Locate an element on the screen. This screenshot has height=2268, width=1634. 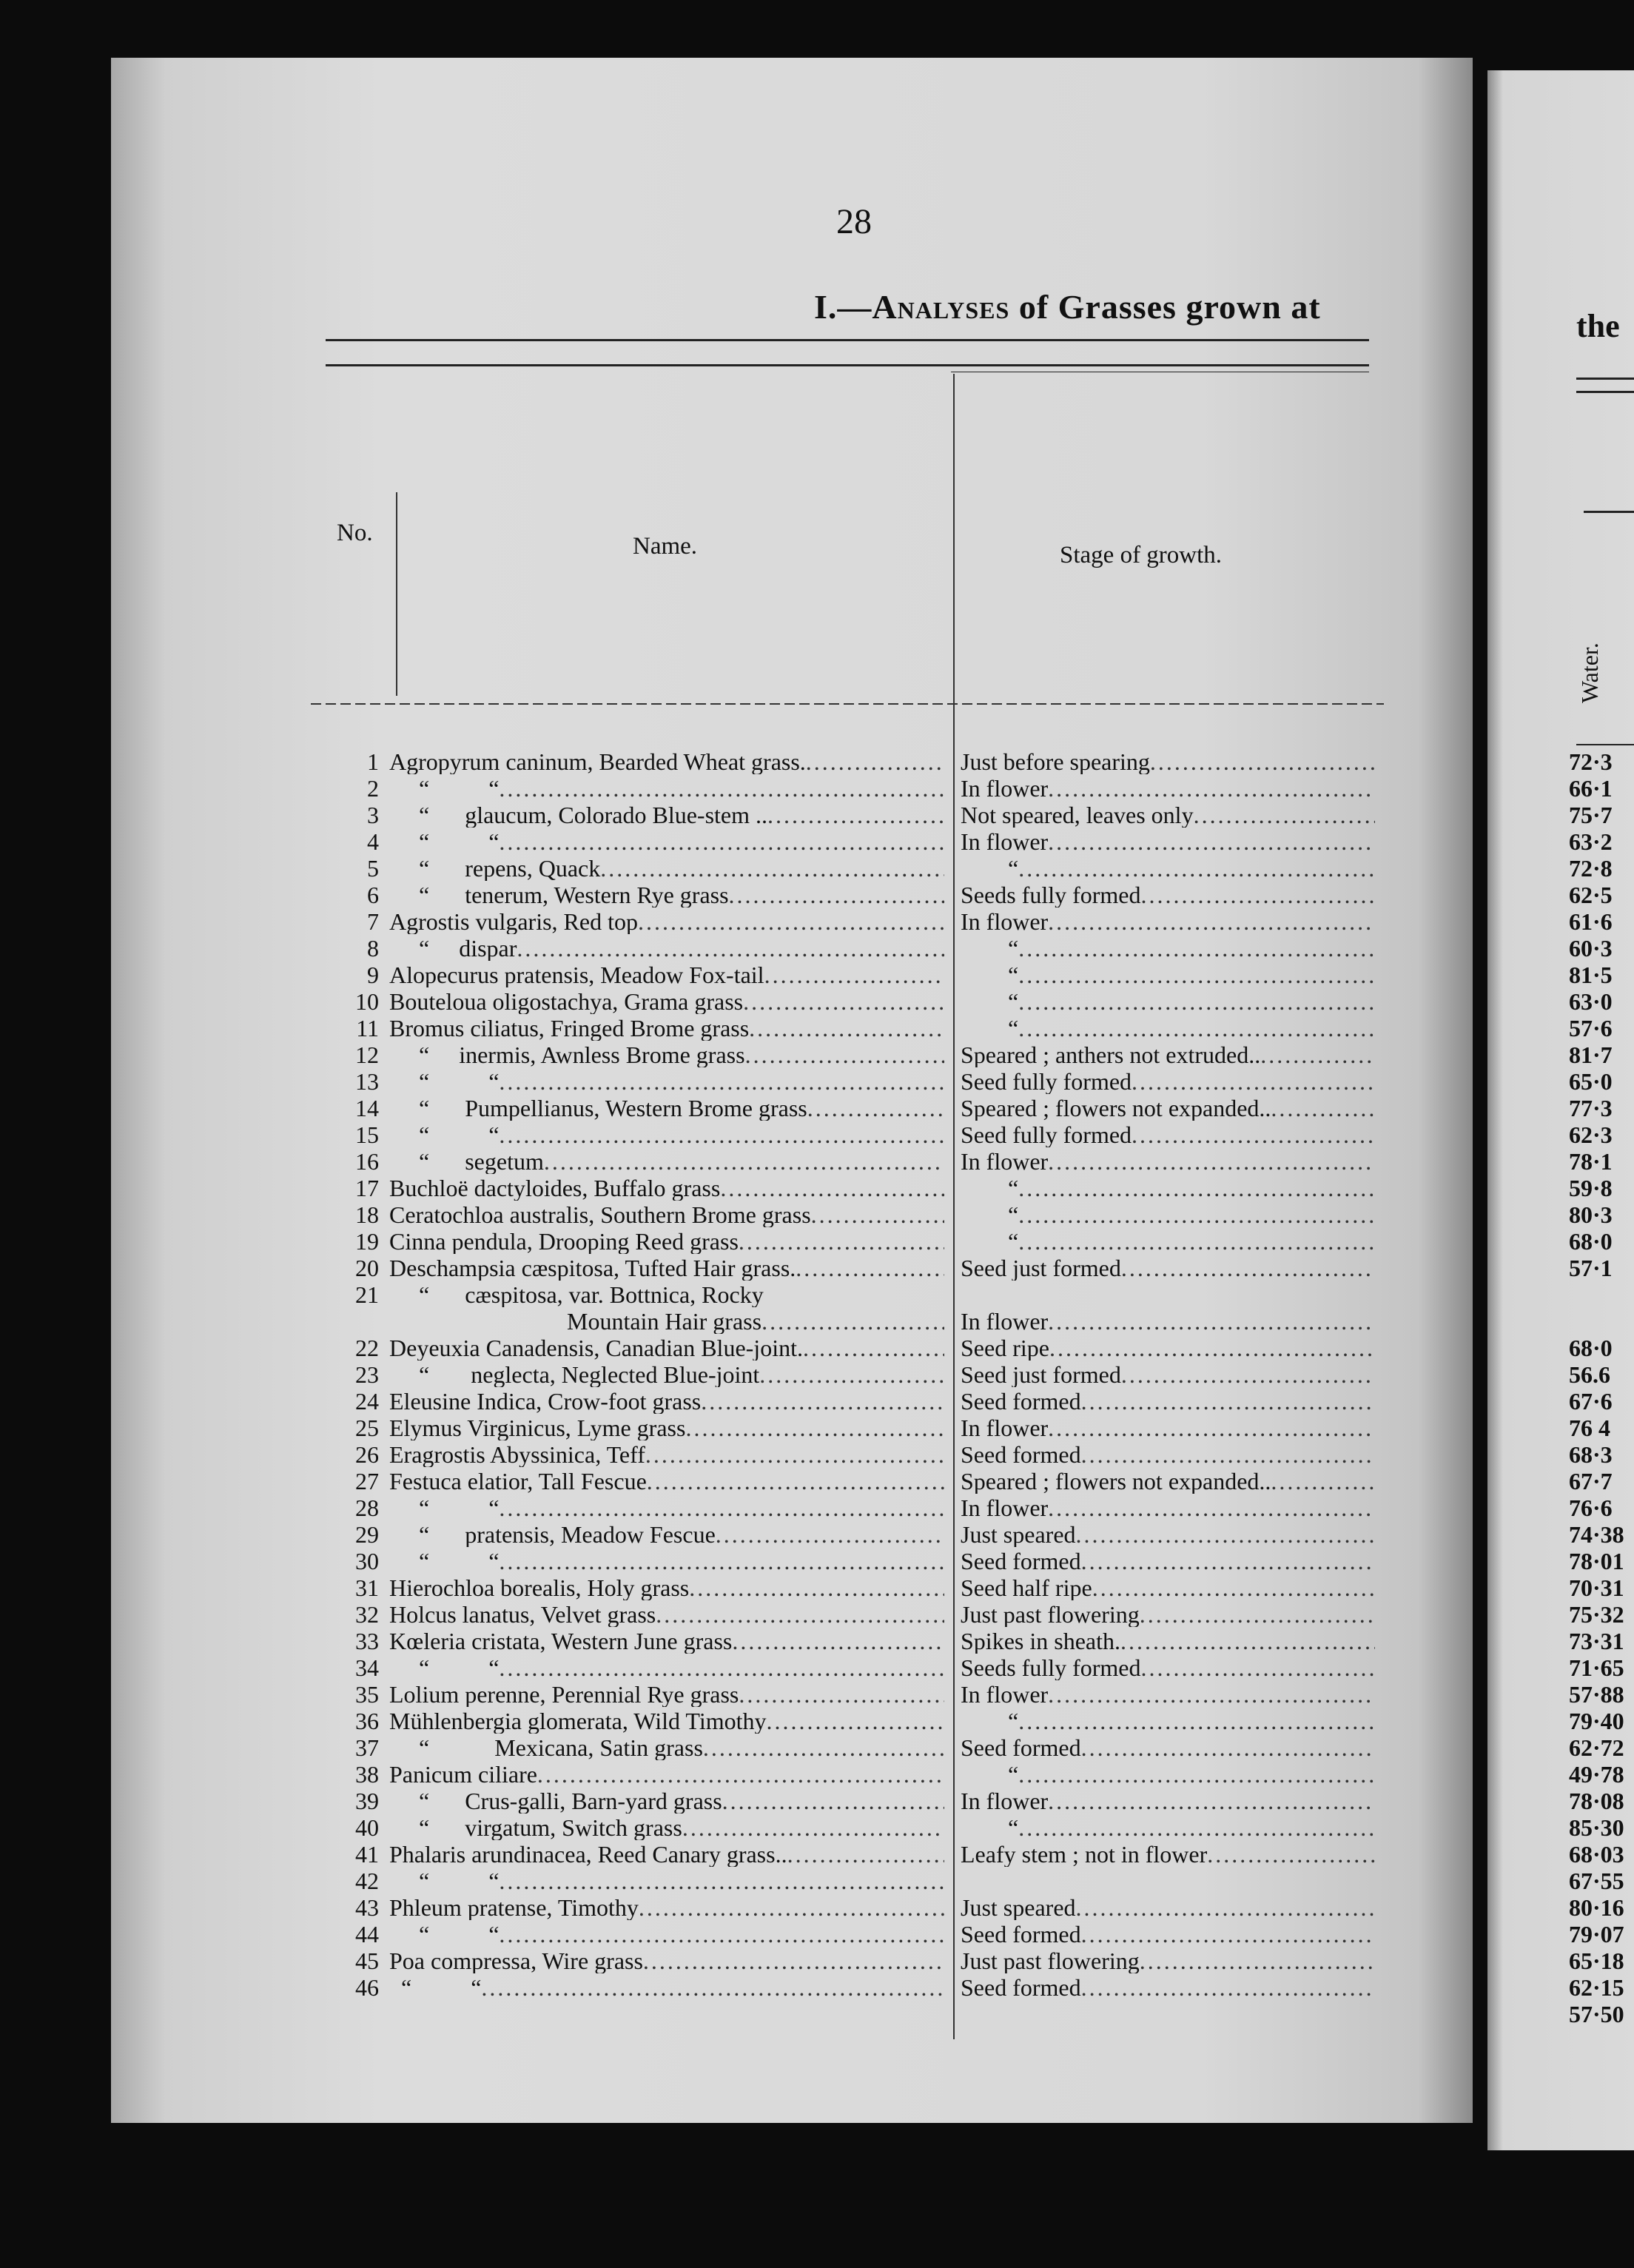
water-value: 68·03 is located at coordinates (1597, 1854).